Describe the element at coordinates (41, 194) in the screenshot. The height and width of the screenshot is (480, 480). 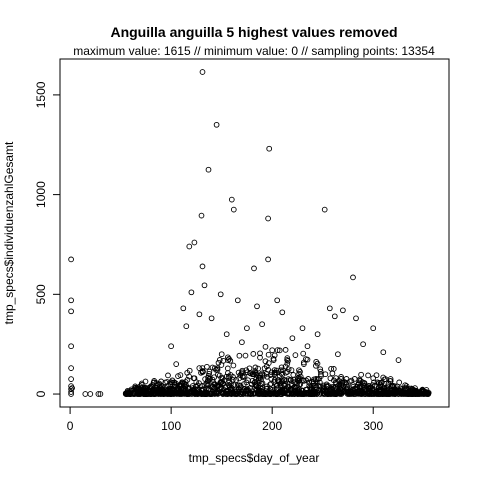
I see `y-tick-label: 1000` at that location.